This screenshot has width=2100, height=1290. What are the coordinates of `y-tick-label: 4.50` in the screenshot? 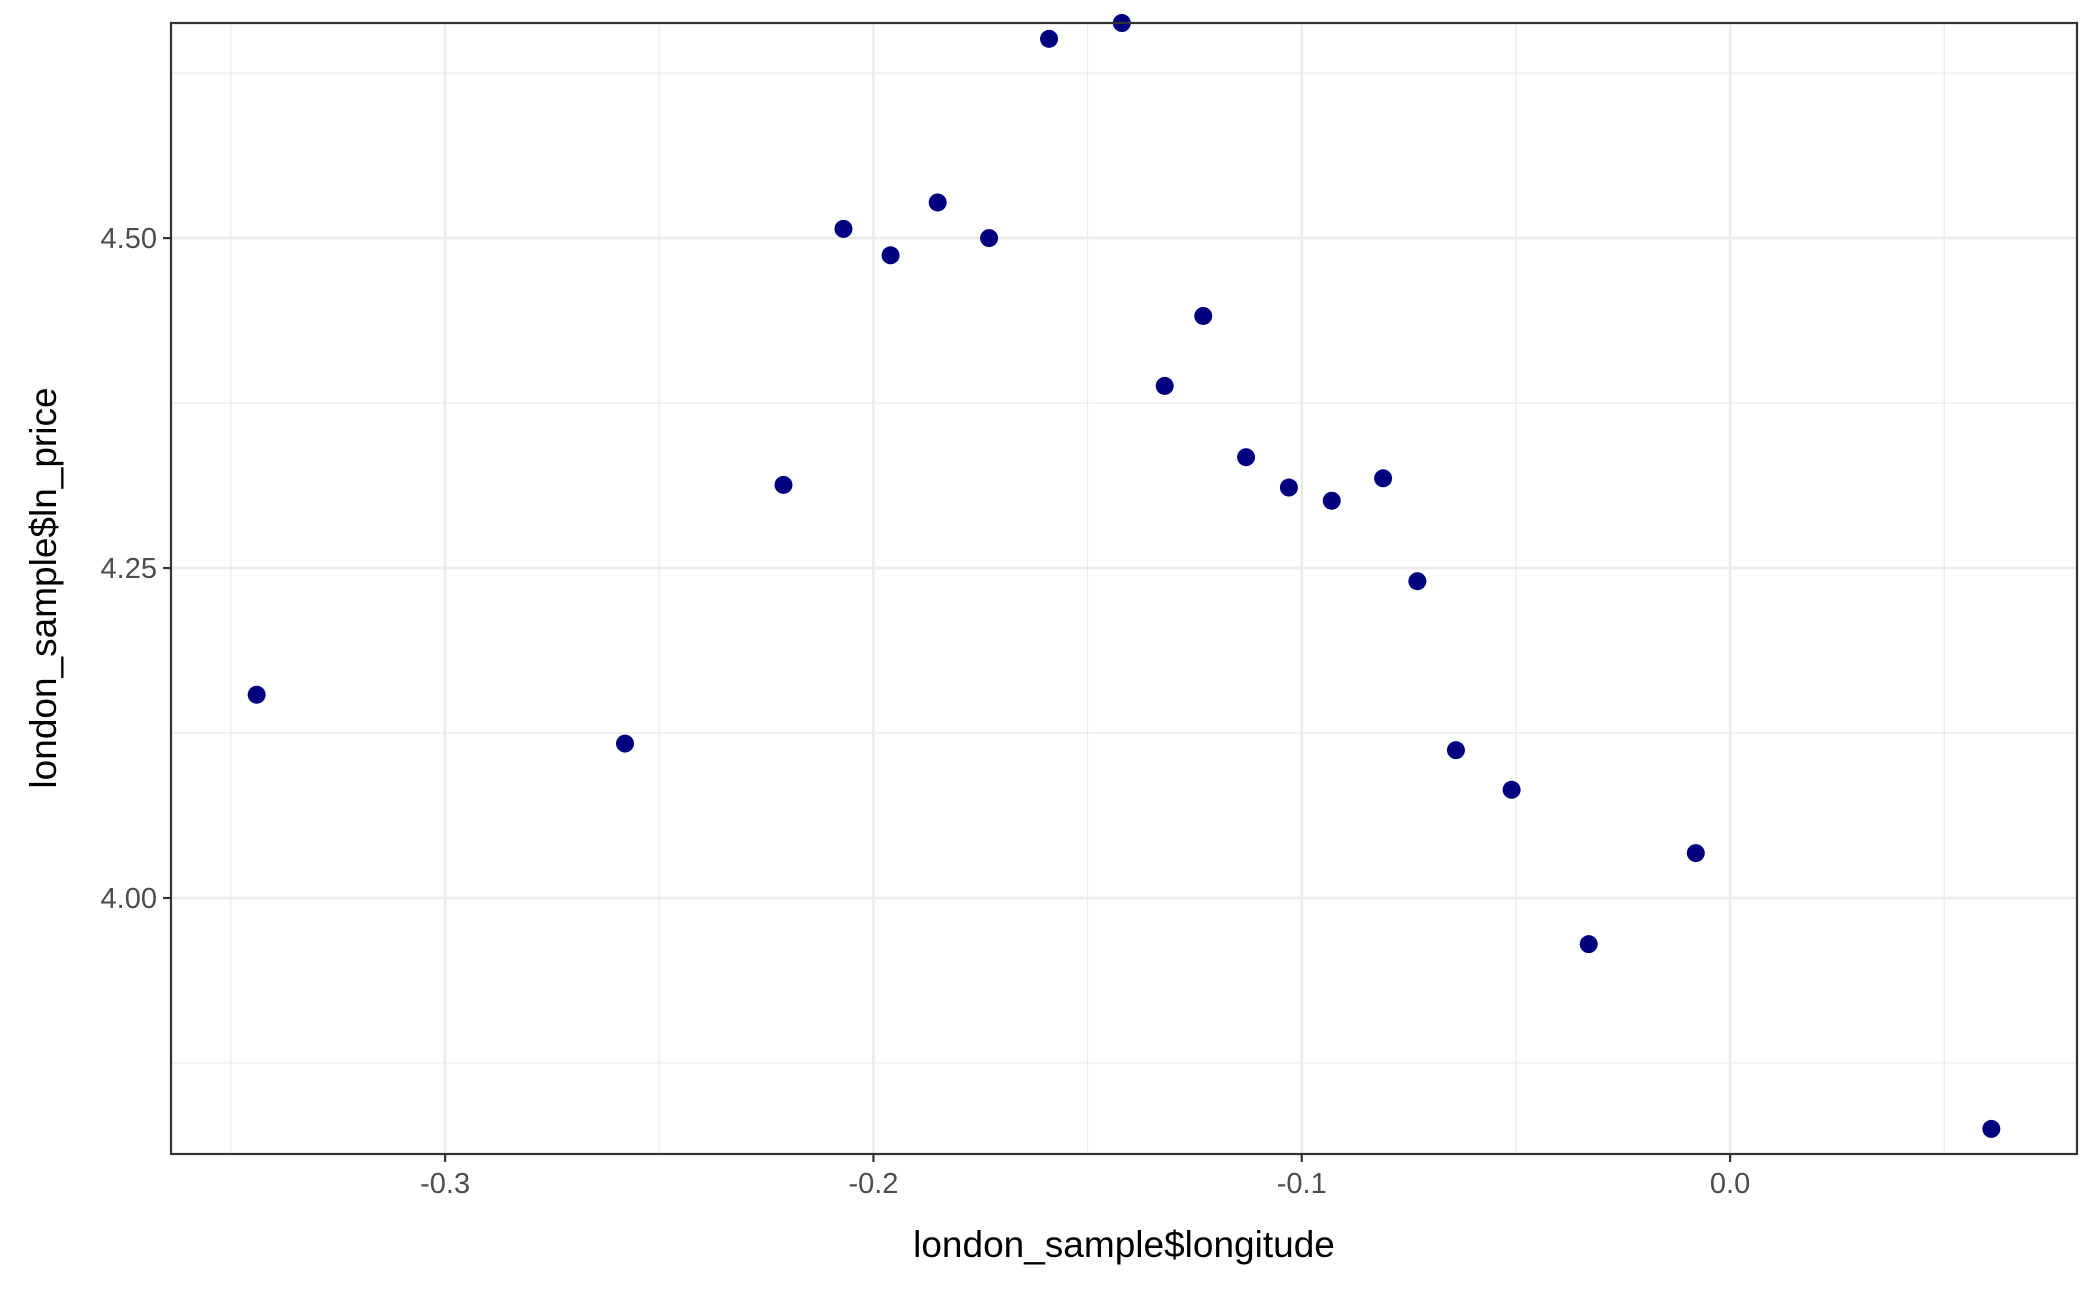 It's located at (129, 239).